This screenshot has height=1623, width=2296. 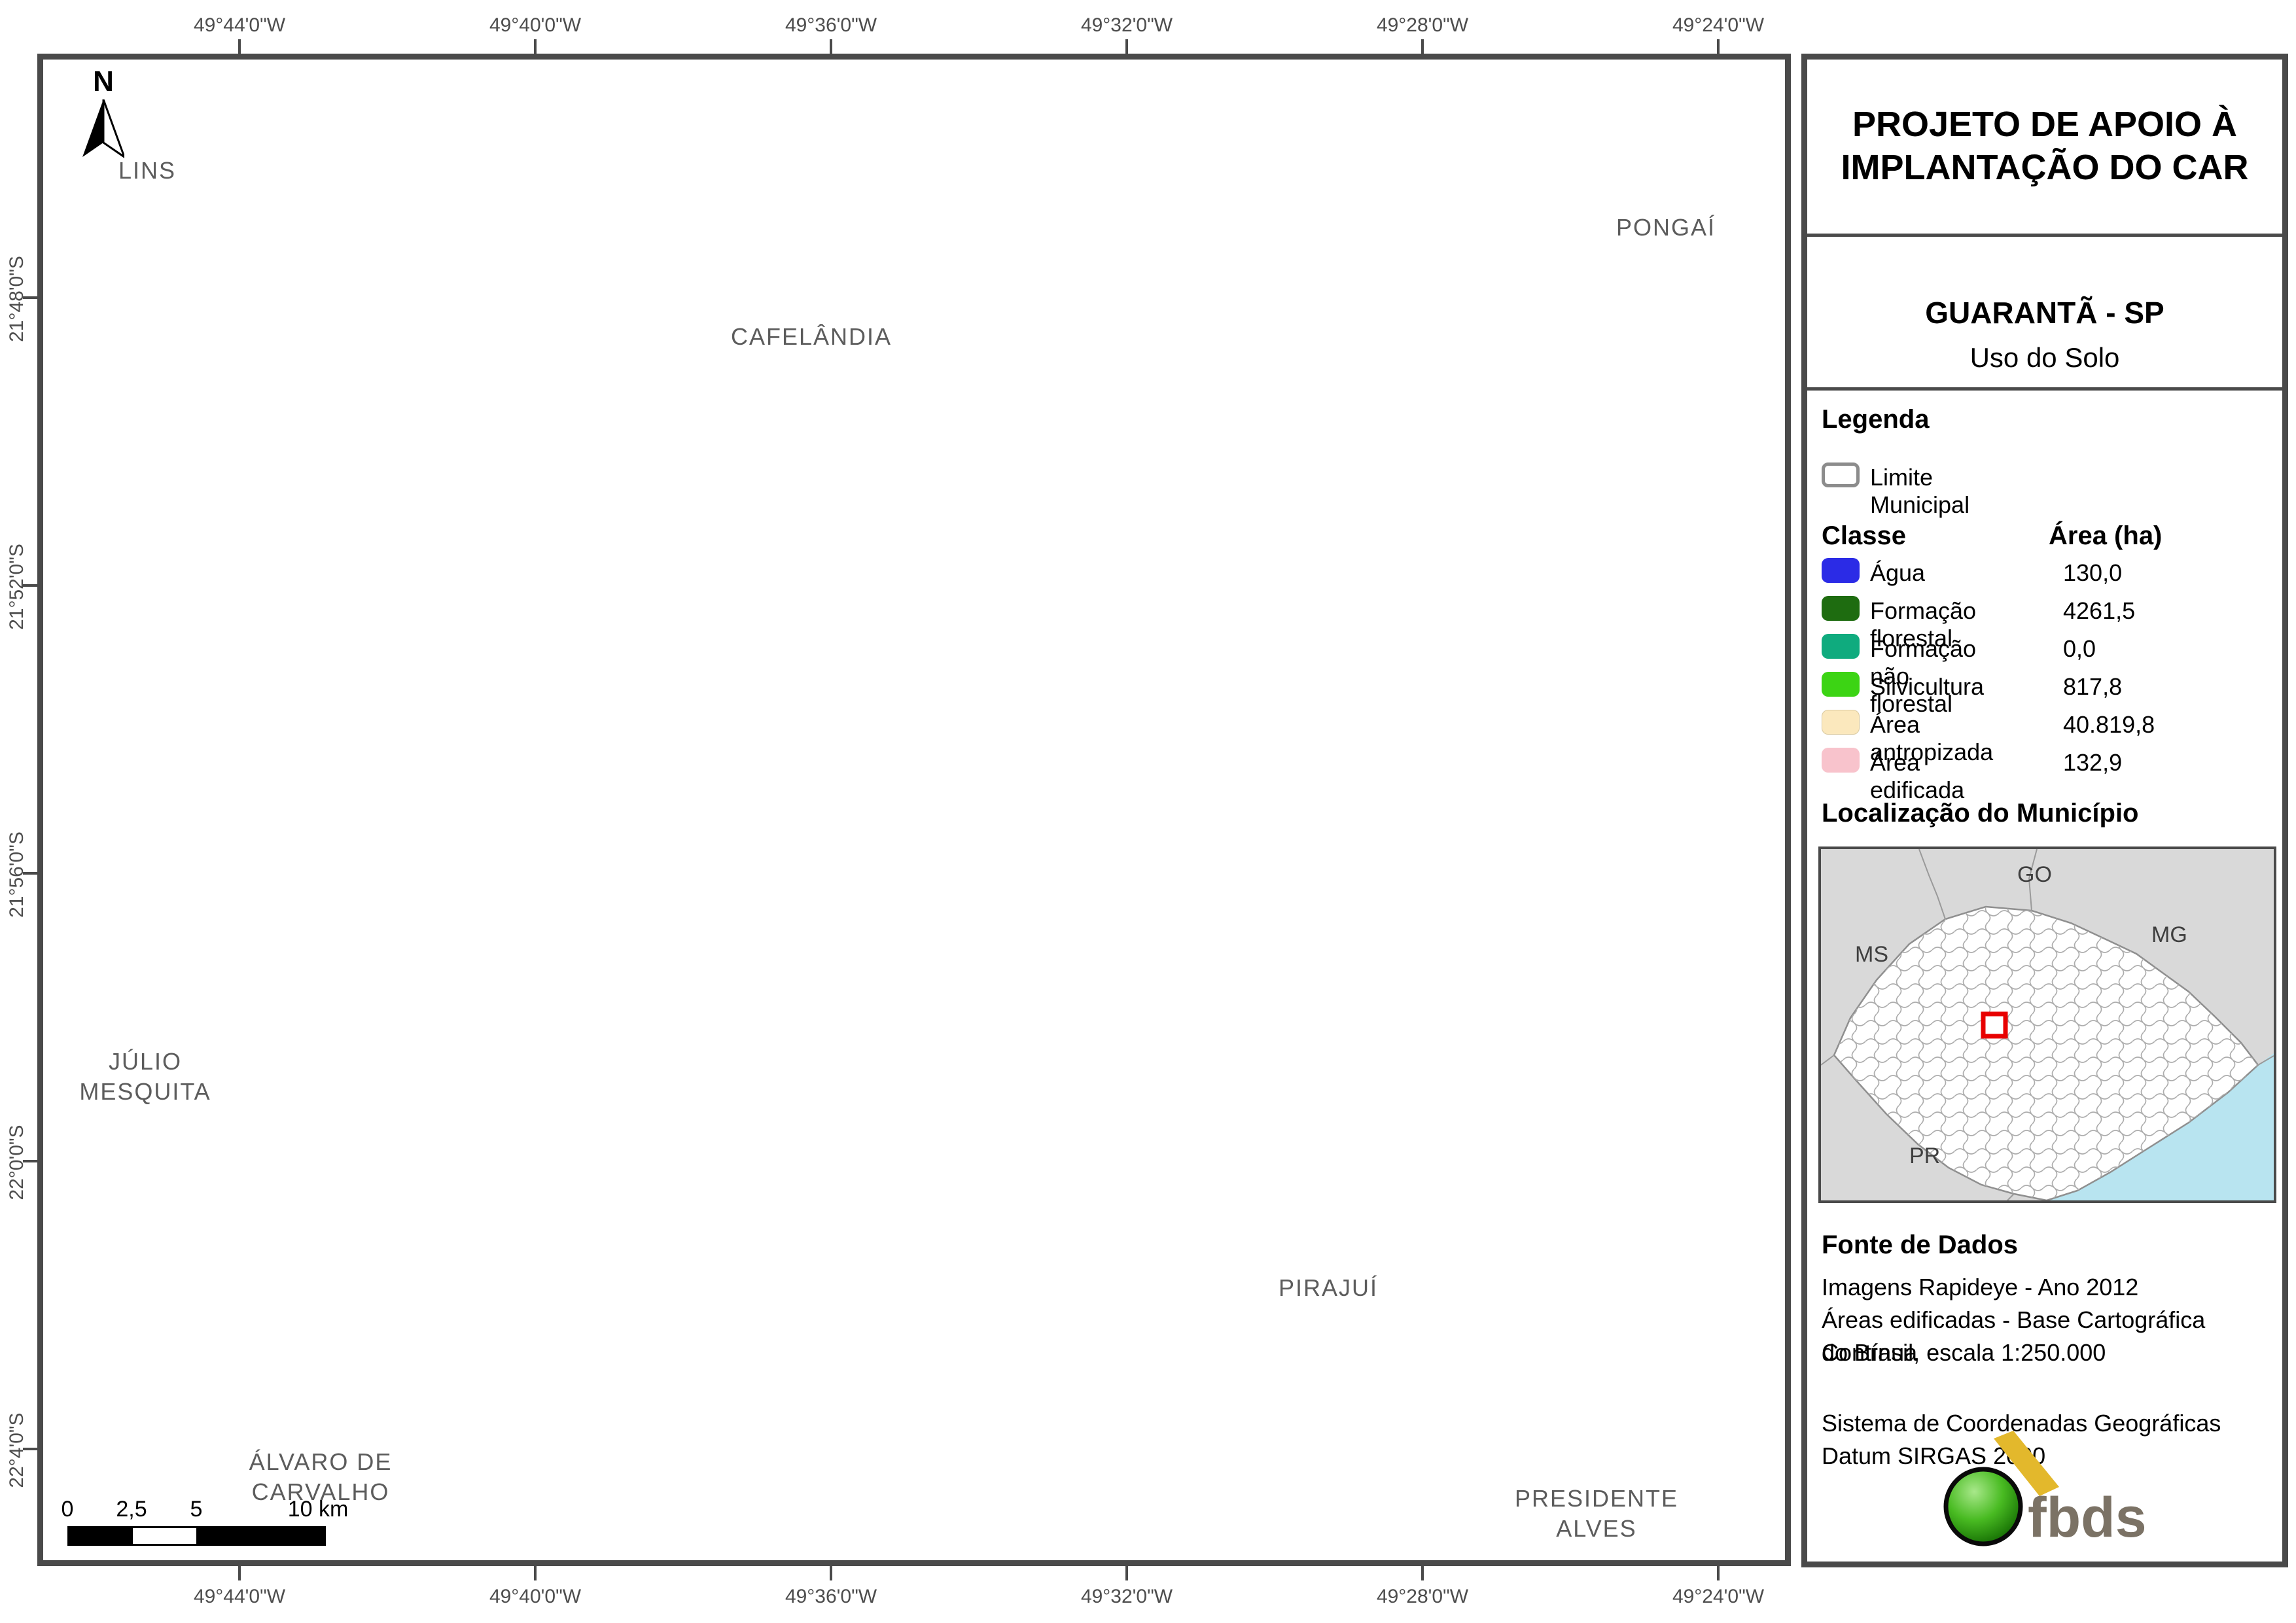 I want to click on fonte-heading: Fonte de Dados, so click(x=1921, y=1245).